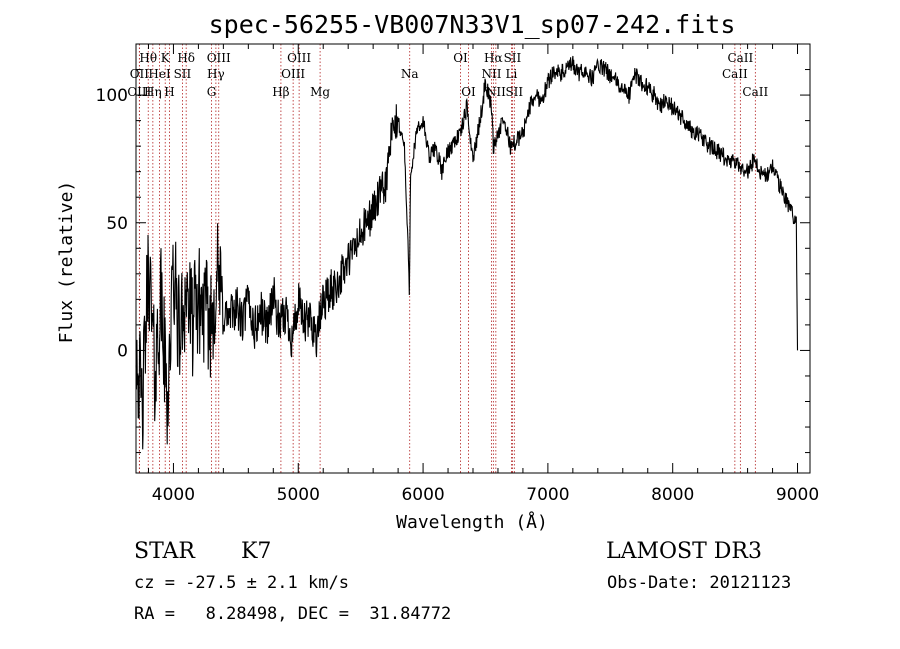 The image size is (900, 649). What do you see at coordinates (512, 74) in the screenshot?
I see `line-label: Li` at bounding box center [512, 74].